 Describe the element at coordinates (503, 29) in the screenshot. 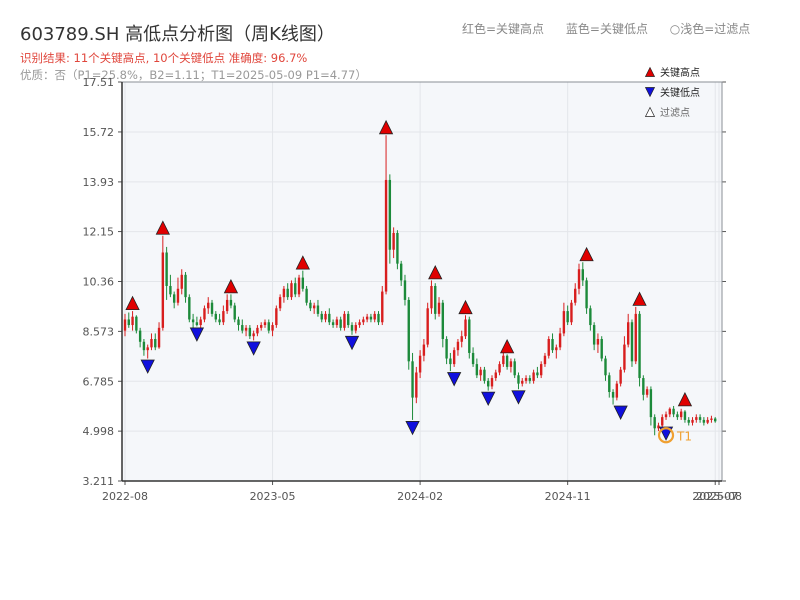

I see `legend-text-high: 红色=关键高点` at that location.